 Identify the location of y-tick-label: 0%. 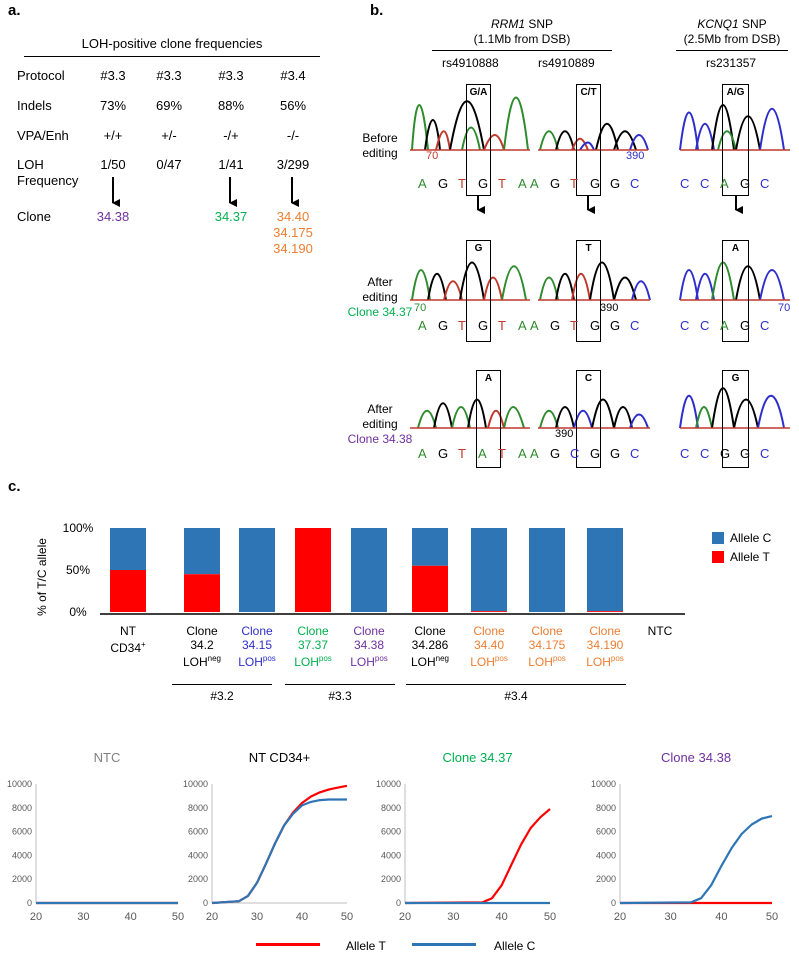
(78, 612).